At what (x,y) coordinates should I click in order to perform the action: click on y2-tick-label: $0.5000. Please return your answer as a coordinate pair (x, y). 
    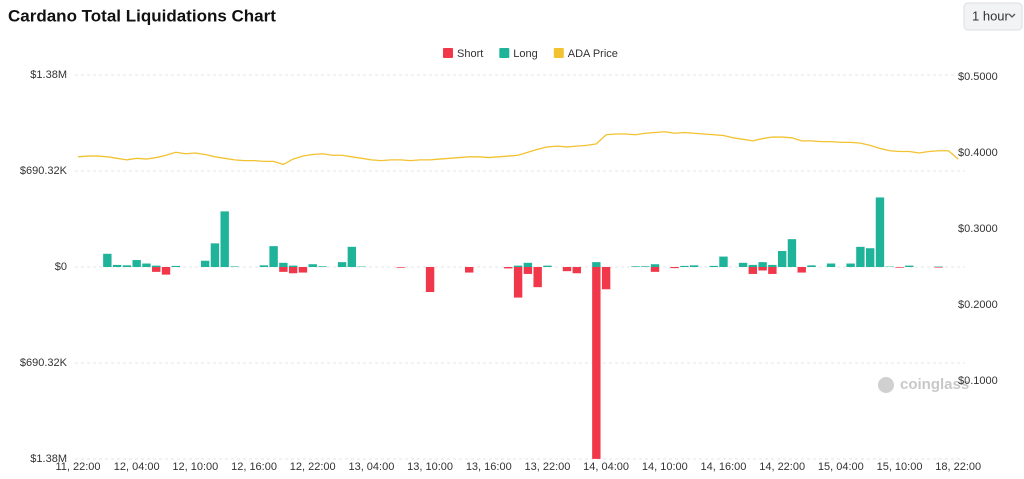
    Looking at the image, I should click on (978, 77).